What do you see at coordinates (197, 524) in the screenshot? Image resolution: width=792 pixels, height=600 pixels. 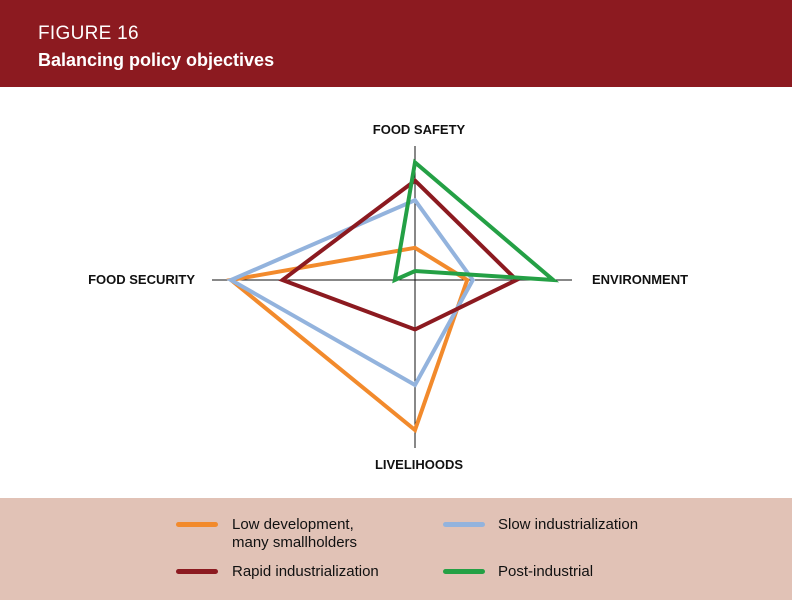 I see `legend-swatch-low-development` at bounding box center [197, 524].